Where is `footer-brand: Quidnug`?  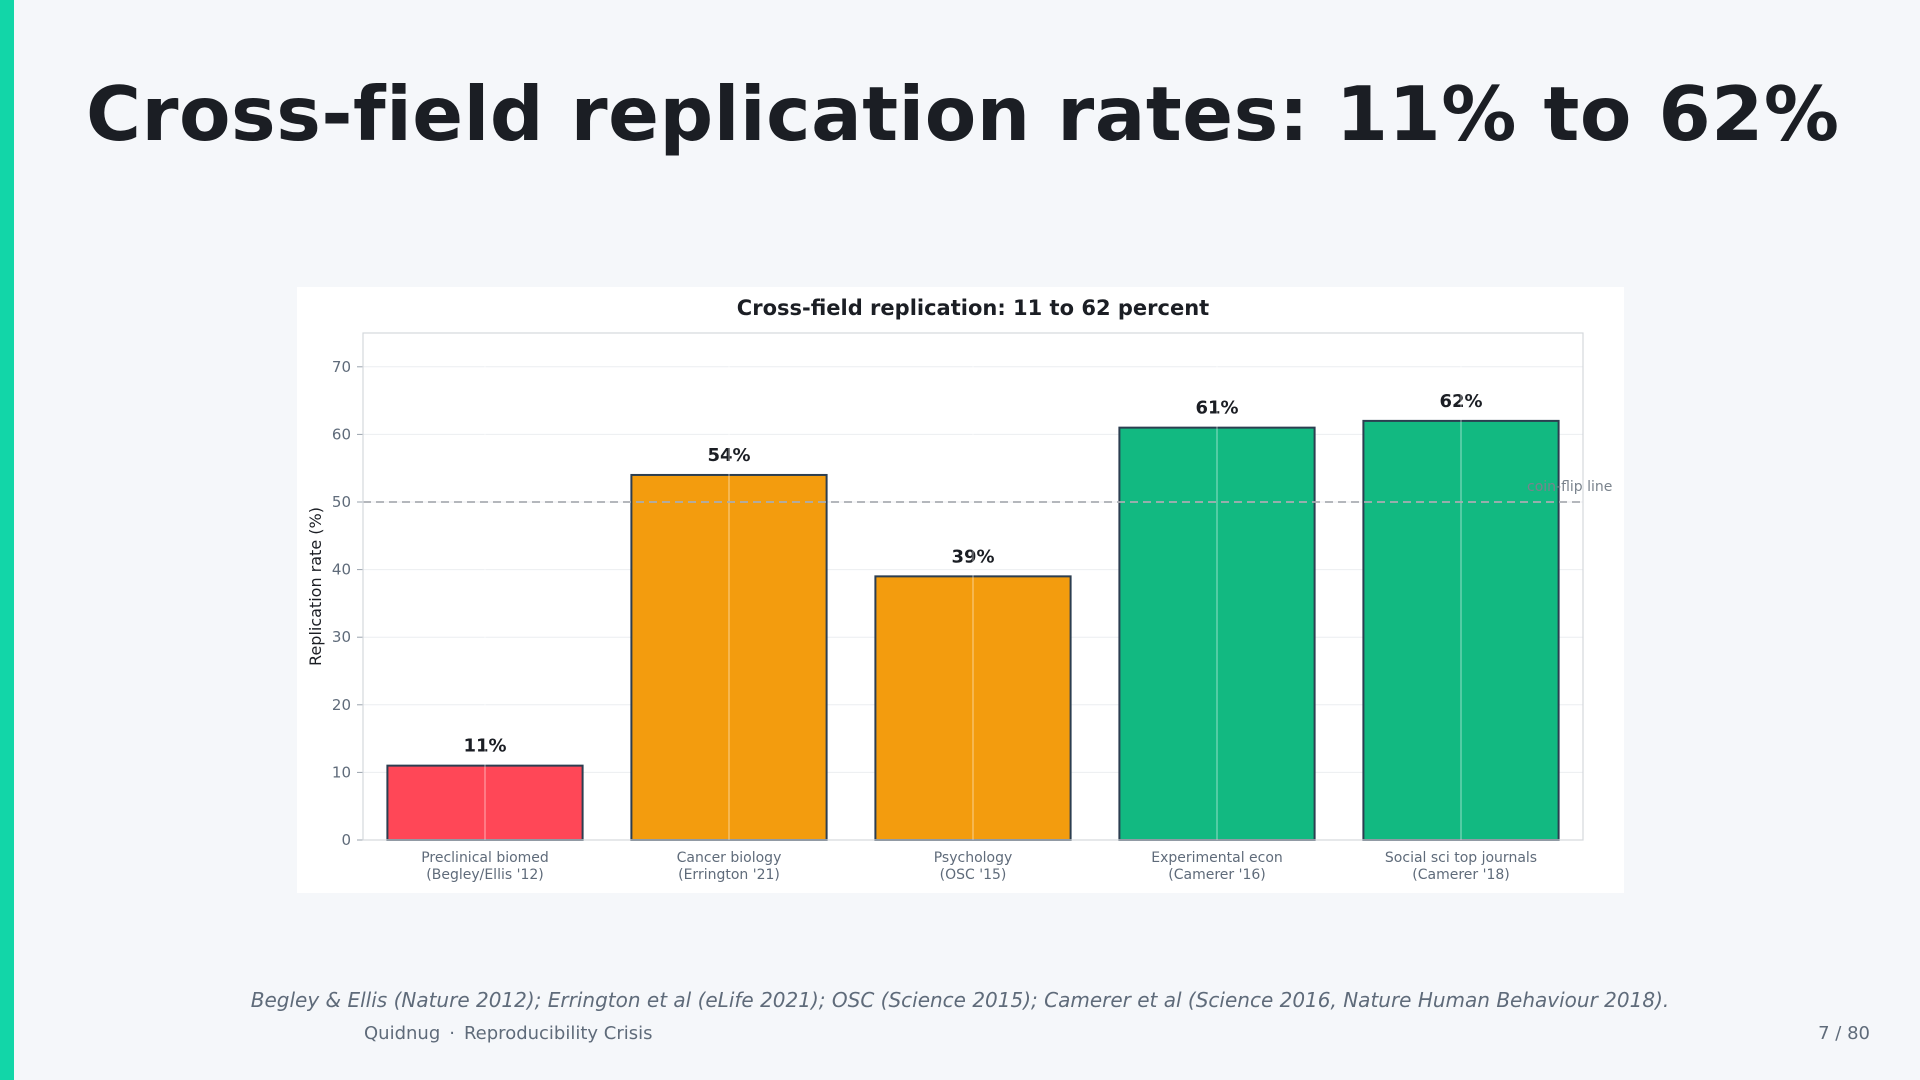
footer-brand: Quidnug is located at coordinates (402, 1033).